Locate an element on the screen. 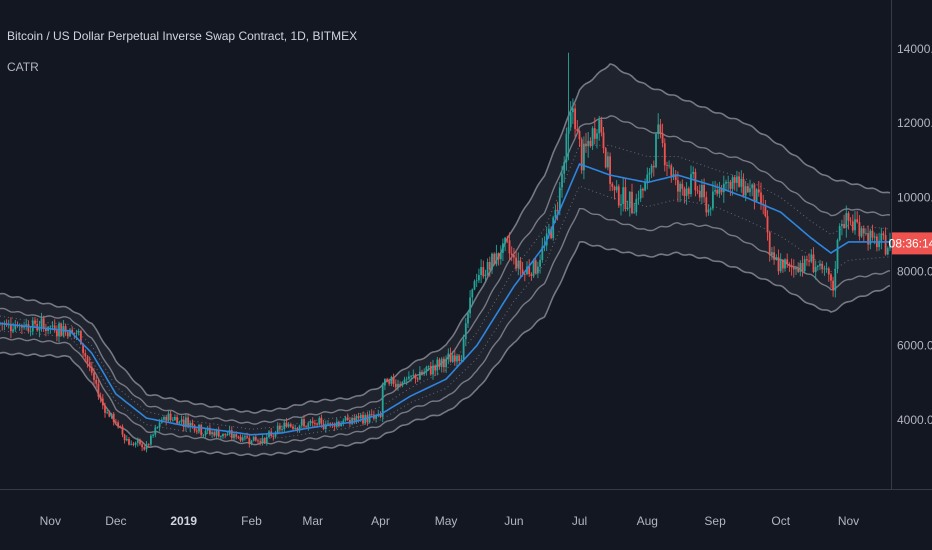  price-axis: 4000.0 6000.0 8000.0 10000.0 12000.0 14000.0 is located at coordinates (914, 234).